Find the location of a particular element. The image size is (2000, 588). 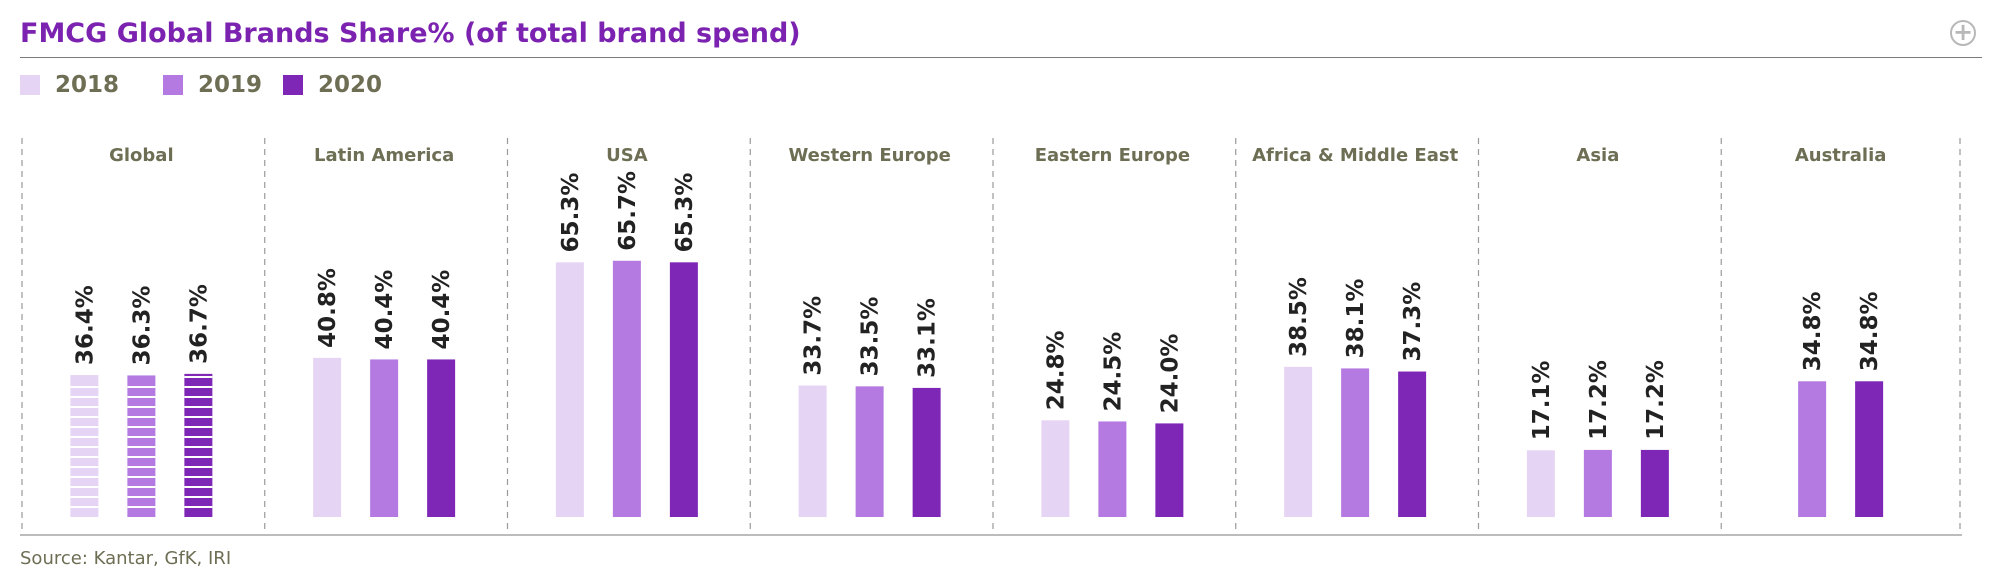

source-note: Source: Kantar, GfK, IRI is located at coordinates (126, 558).